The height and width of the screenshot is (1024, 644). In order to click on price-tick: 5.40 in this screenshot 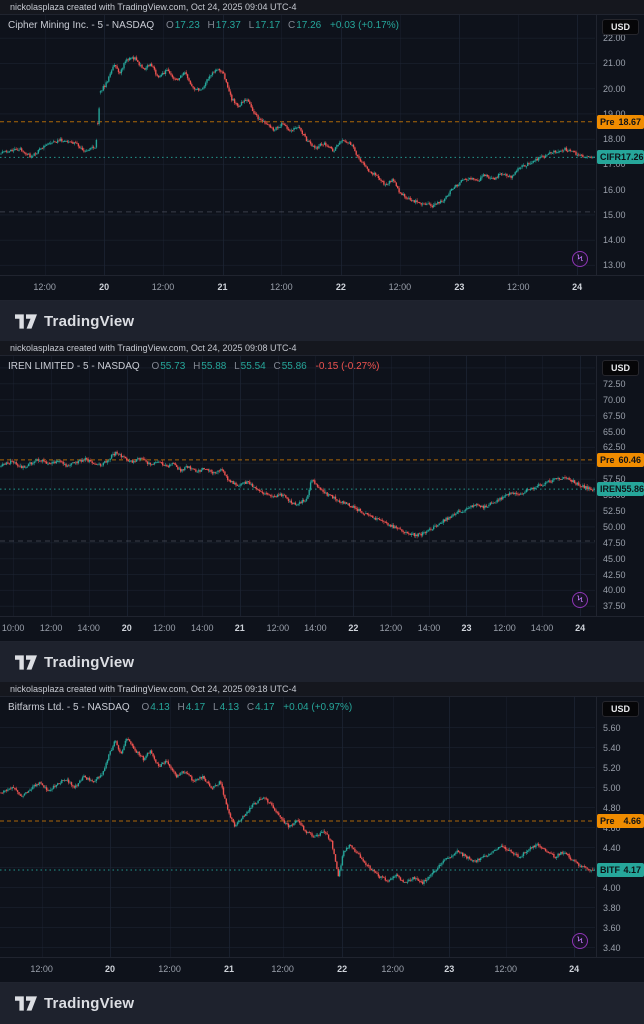, I will do `click(612, 747)`.